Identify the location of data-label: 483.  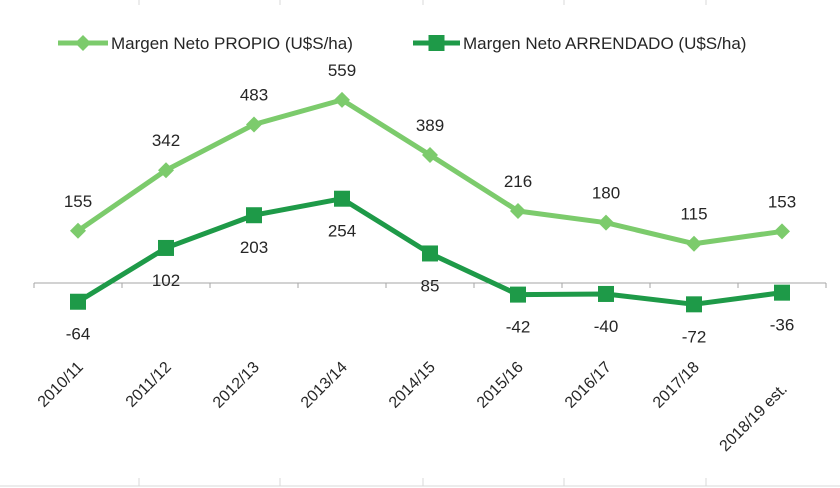
(254, 95).